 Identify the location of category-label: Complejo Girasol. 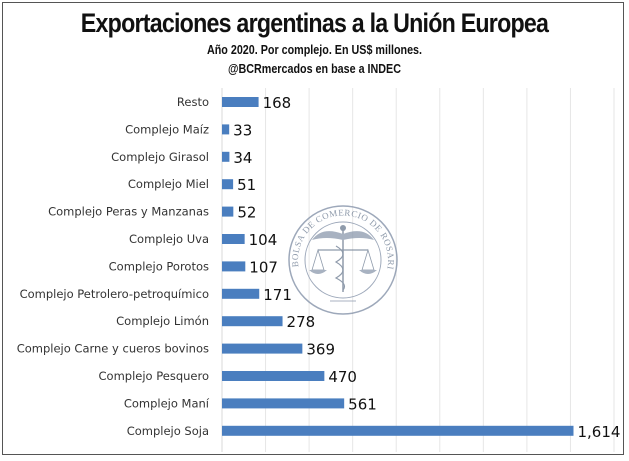
(160, 157).